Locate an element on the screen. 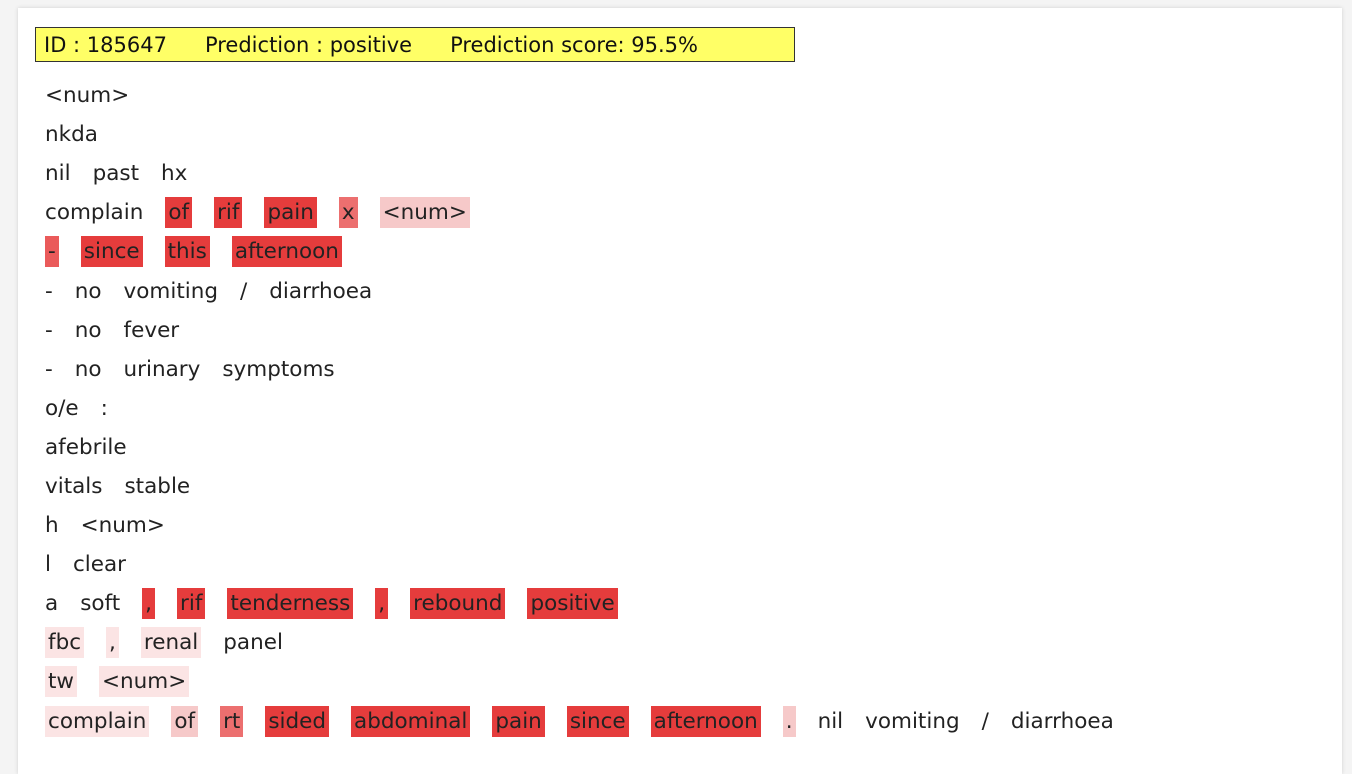 The width and height of the screenshot is (1352, 774). line: fbc, renal panel is located at coordinates (590, 642).